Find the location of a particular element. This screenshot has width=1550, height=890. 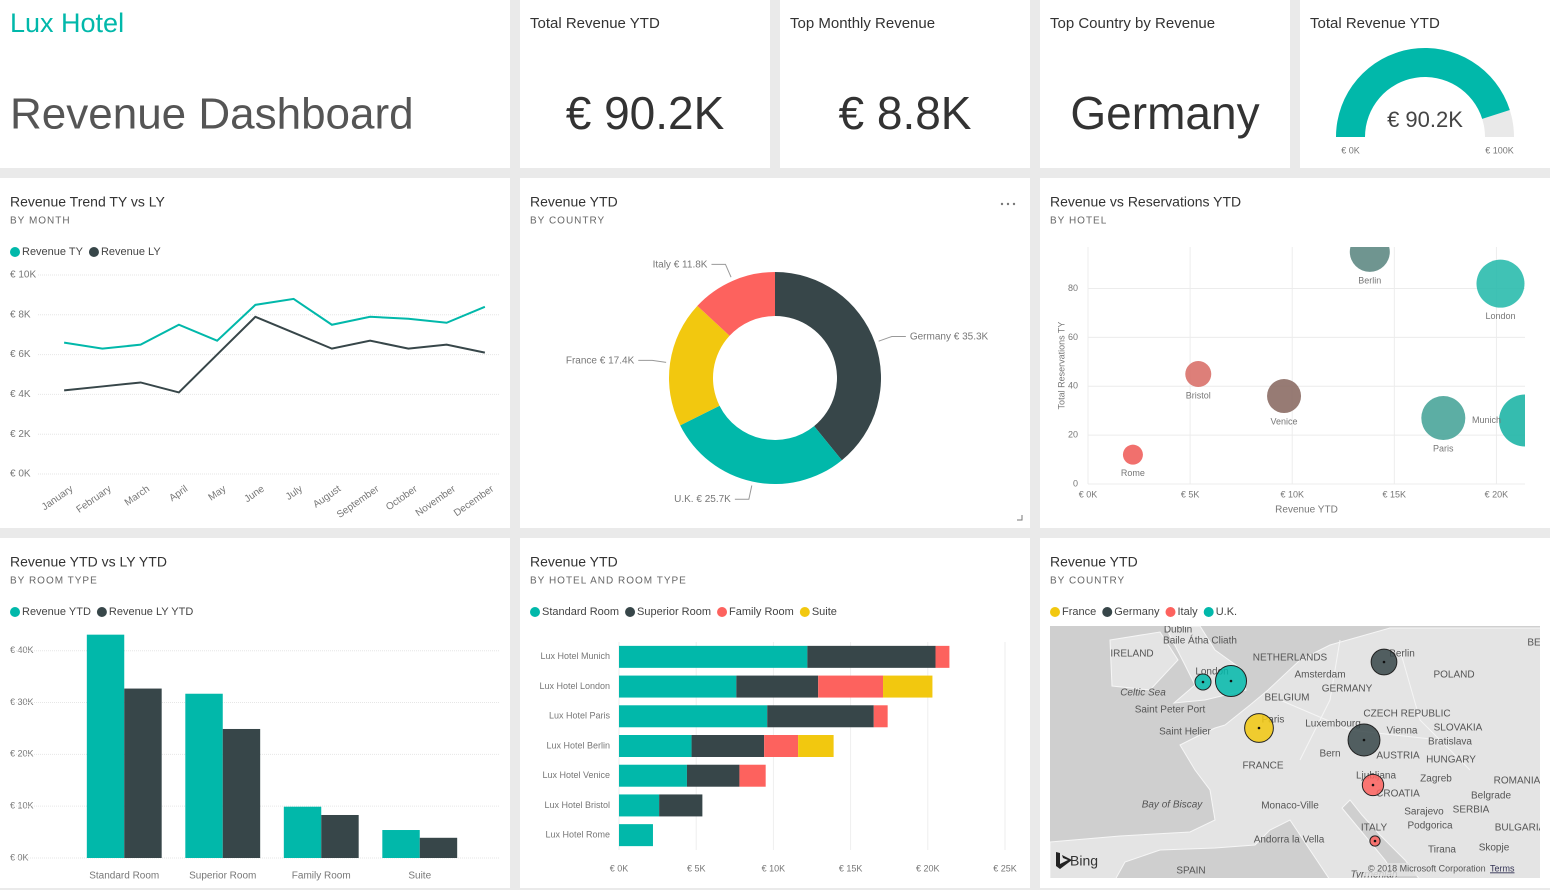

legend-label: Suite is located at coordinates (824, 612).